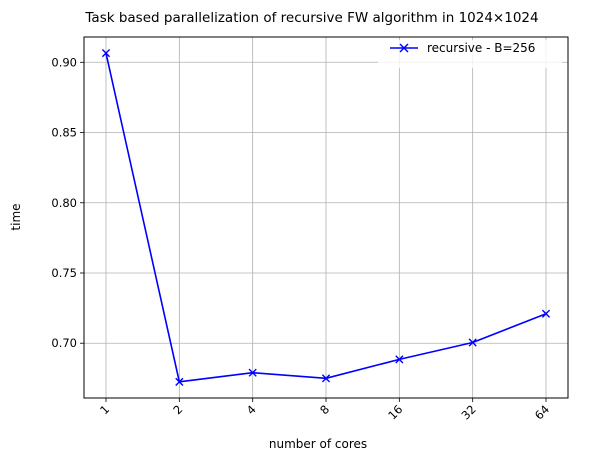  I want to click on legend: recursive - B=256, so click(470, 54).